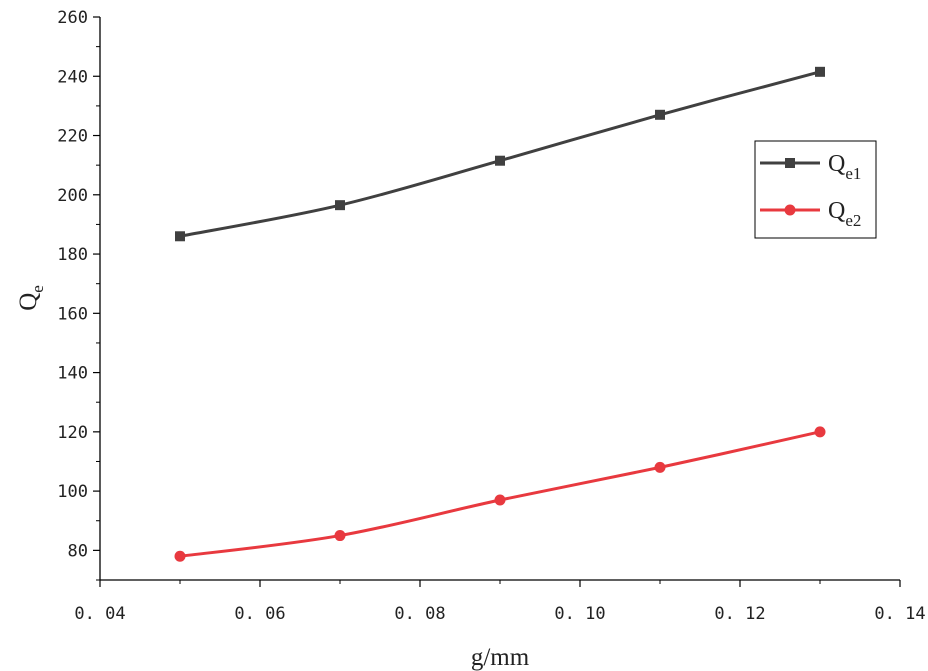 This screenshot has height=671, width=928. I want to click on series-line-Qe2, so click(500, 494).